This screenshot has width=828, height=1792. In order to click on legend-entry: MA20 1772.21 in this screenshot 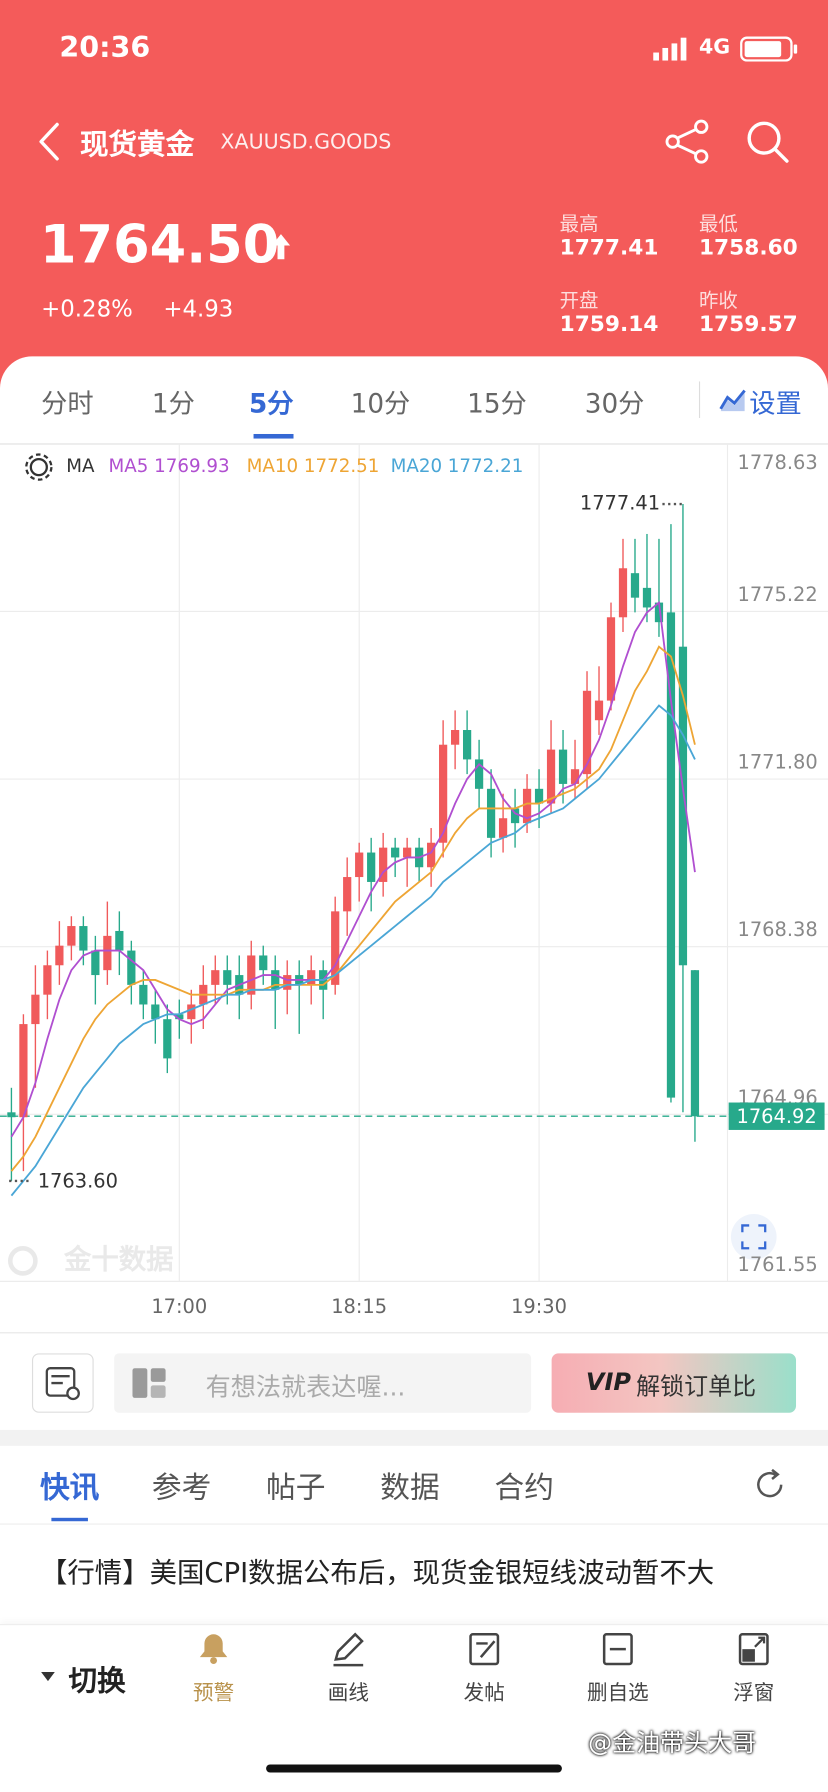, I will do `click(457, 466)`.